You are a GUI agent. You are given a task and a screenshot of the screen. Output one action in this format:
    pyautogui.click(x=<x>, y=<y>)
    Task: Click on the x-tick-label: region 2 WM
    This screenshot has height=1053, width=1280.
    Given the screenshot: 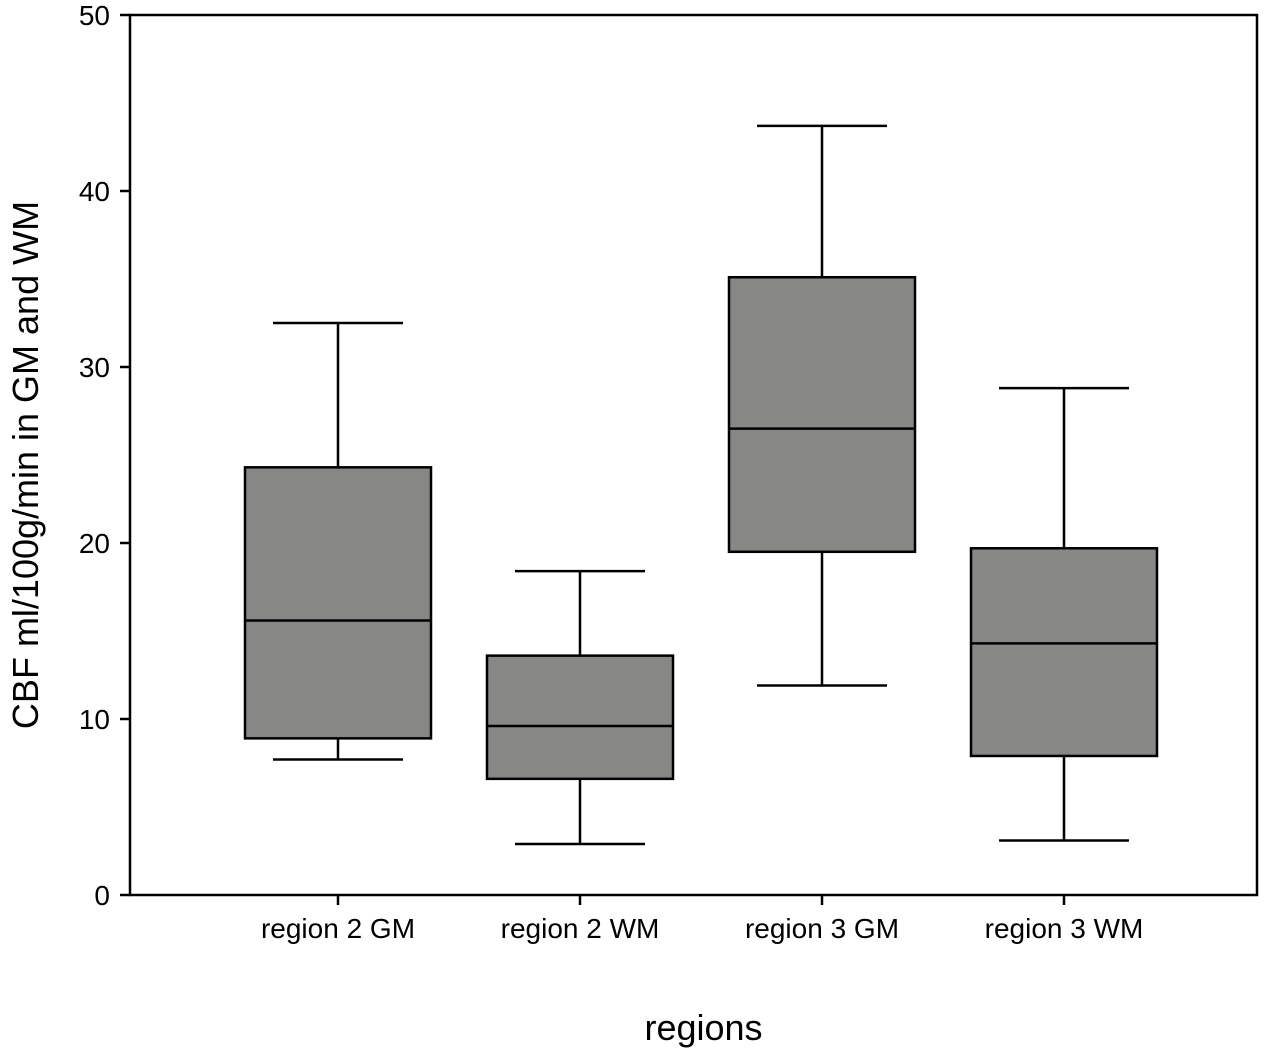 What is the action you would take?
    pyautogui.click(x=580, y=928)
    